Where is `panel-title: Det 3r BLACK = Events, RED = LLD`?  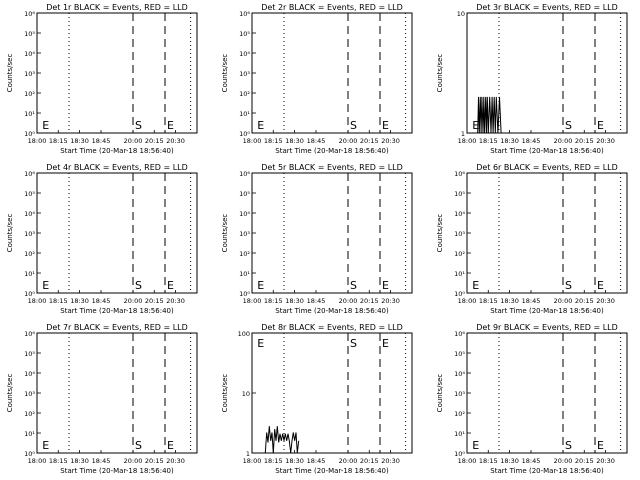
panel-title: Det 3r BLACK = Events, RED = LLD is located at coordinates (547, 7).